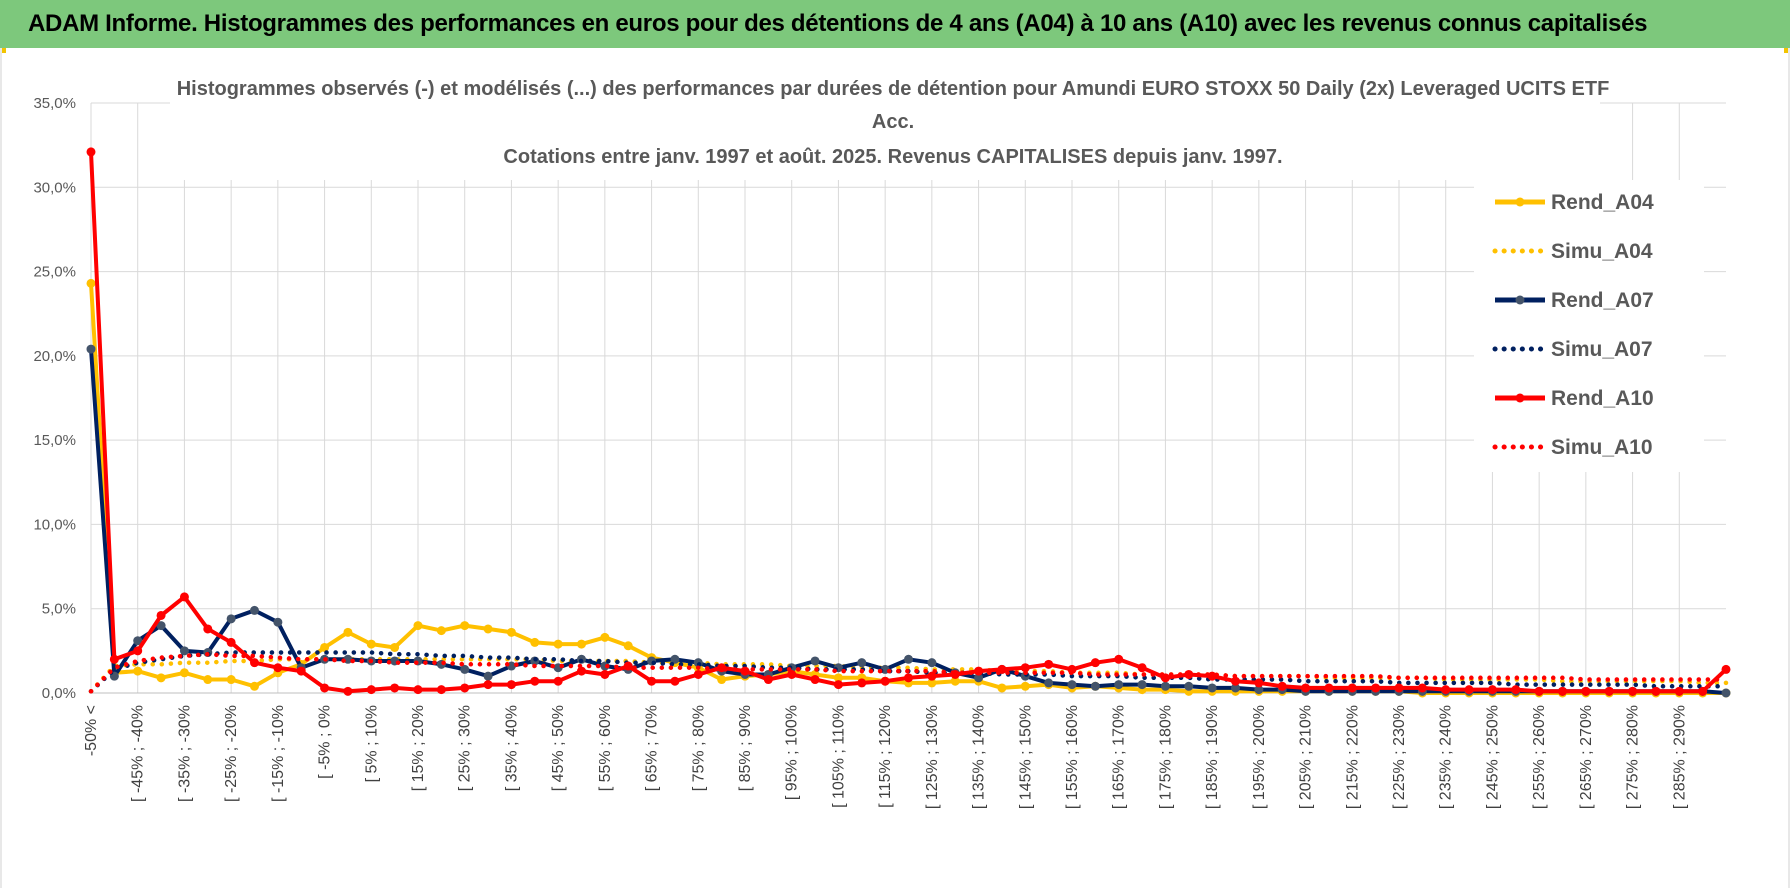  Describe the element at coordinates (885, 756) in the screenshot. I see `x-tick-label: [ 115% ; 120%` at that location.